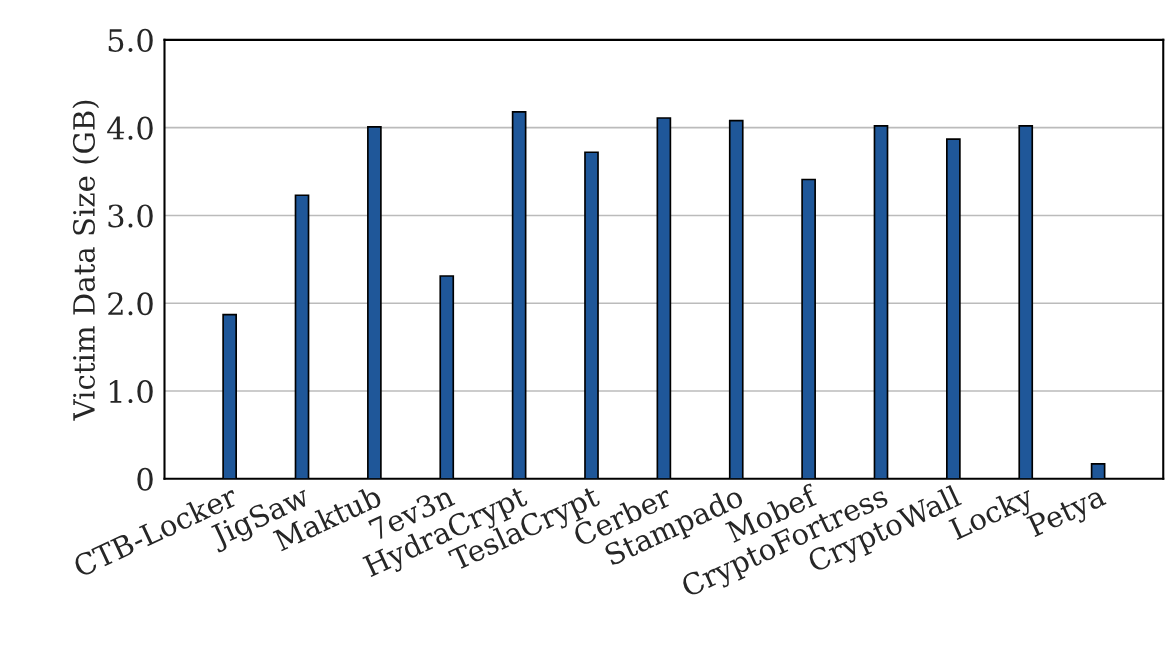  Describe the element at coordinates (130, 304) in the screenshot. I see `y-tick-label: 2.0` at that location.